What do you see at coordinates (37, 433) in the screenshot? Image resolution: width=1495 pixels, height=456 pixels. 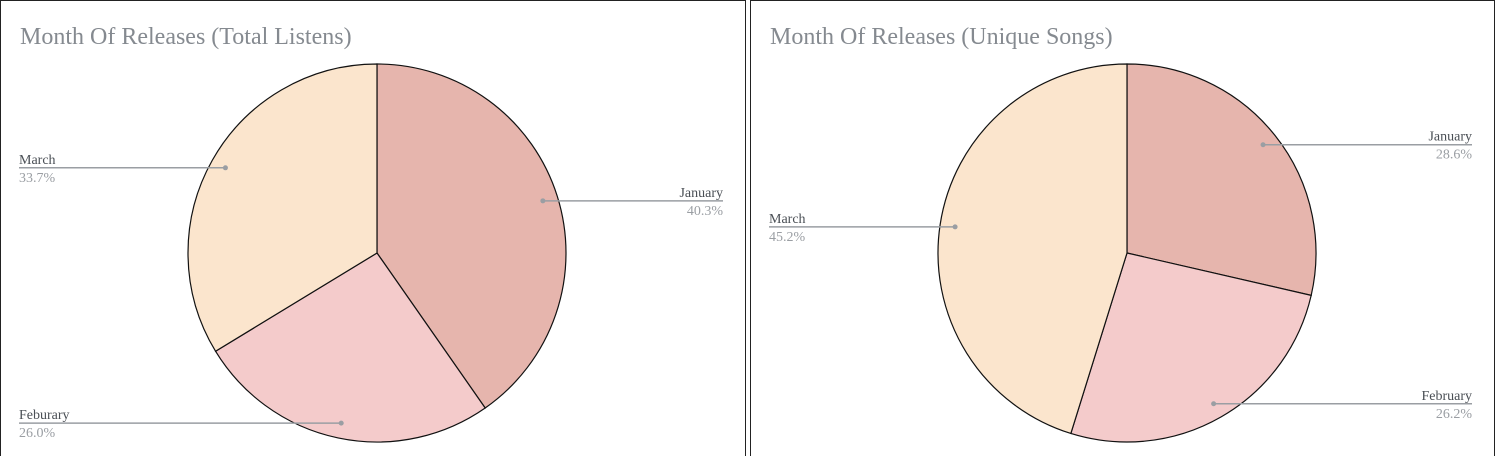 I see `slice-value: 26.0%` at bounding box center [37, 433].